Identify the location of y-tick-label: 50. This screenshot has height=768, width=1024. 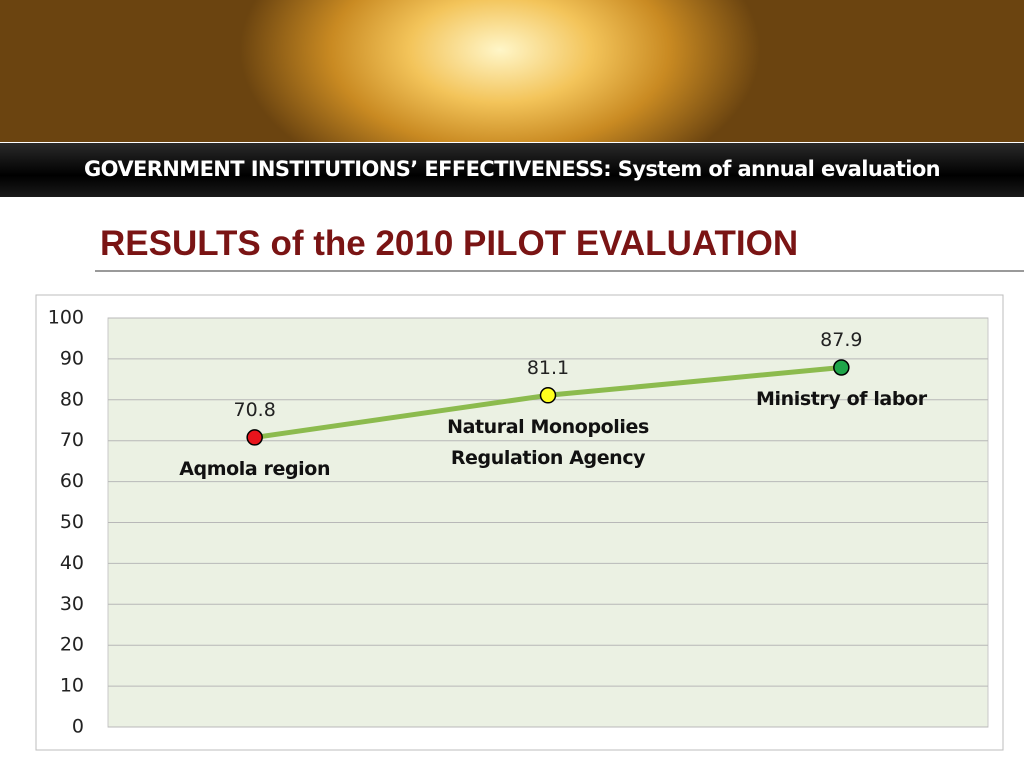
(72, 522).